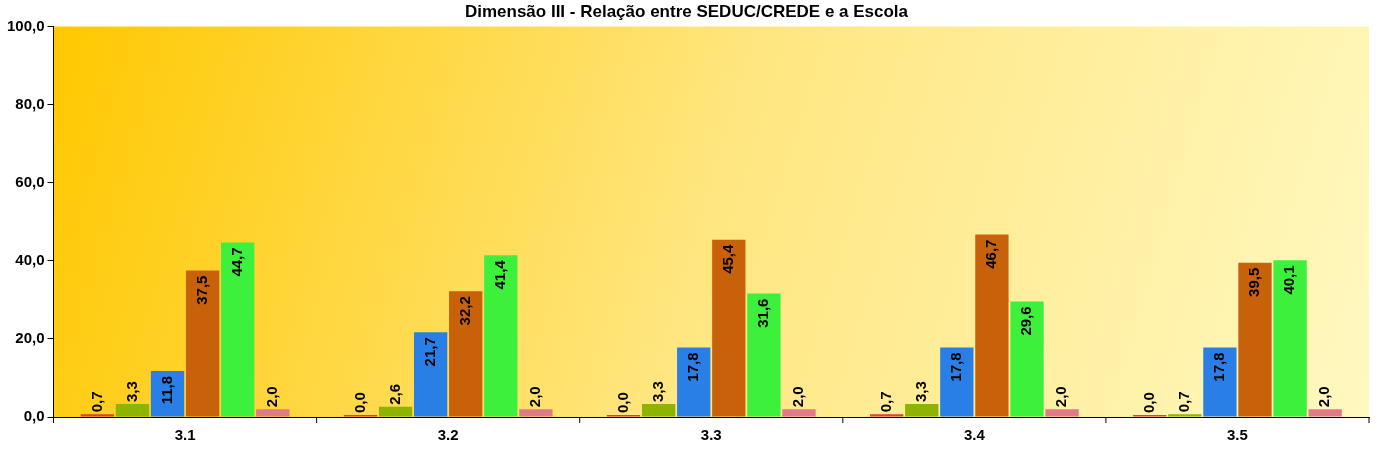  What do you see at coordinates (30, 338) in the screenshot?
I see `y-tick-label: 20,0` at bounding box center [30, 338].